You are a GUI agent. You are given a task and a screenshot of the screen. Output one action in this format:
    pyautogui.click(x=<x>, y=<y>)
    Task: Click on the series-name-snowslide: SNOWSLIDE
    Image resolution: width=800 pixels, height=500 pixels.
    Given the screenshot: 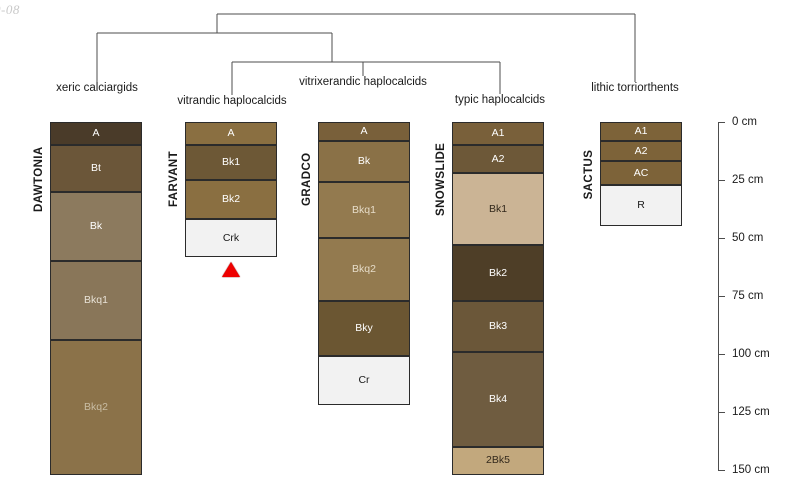 What is the action you would take?
    pyautogui.click(x=441, y=179)
    